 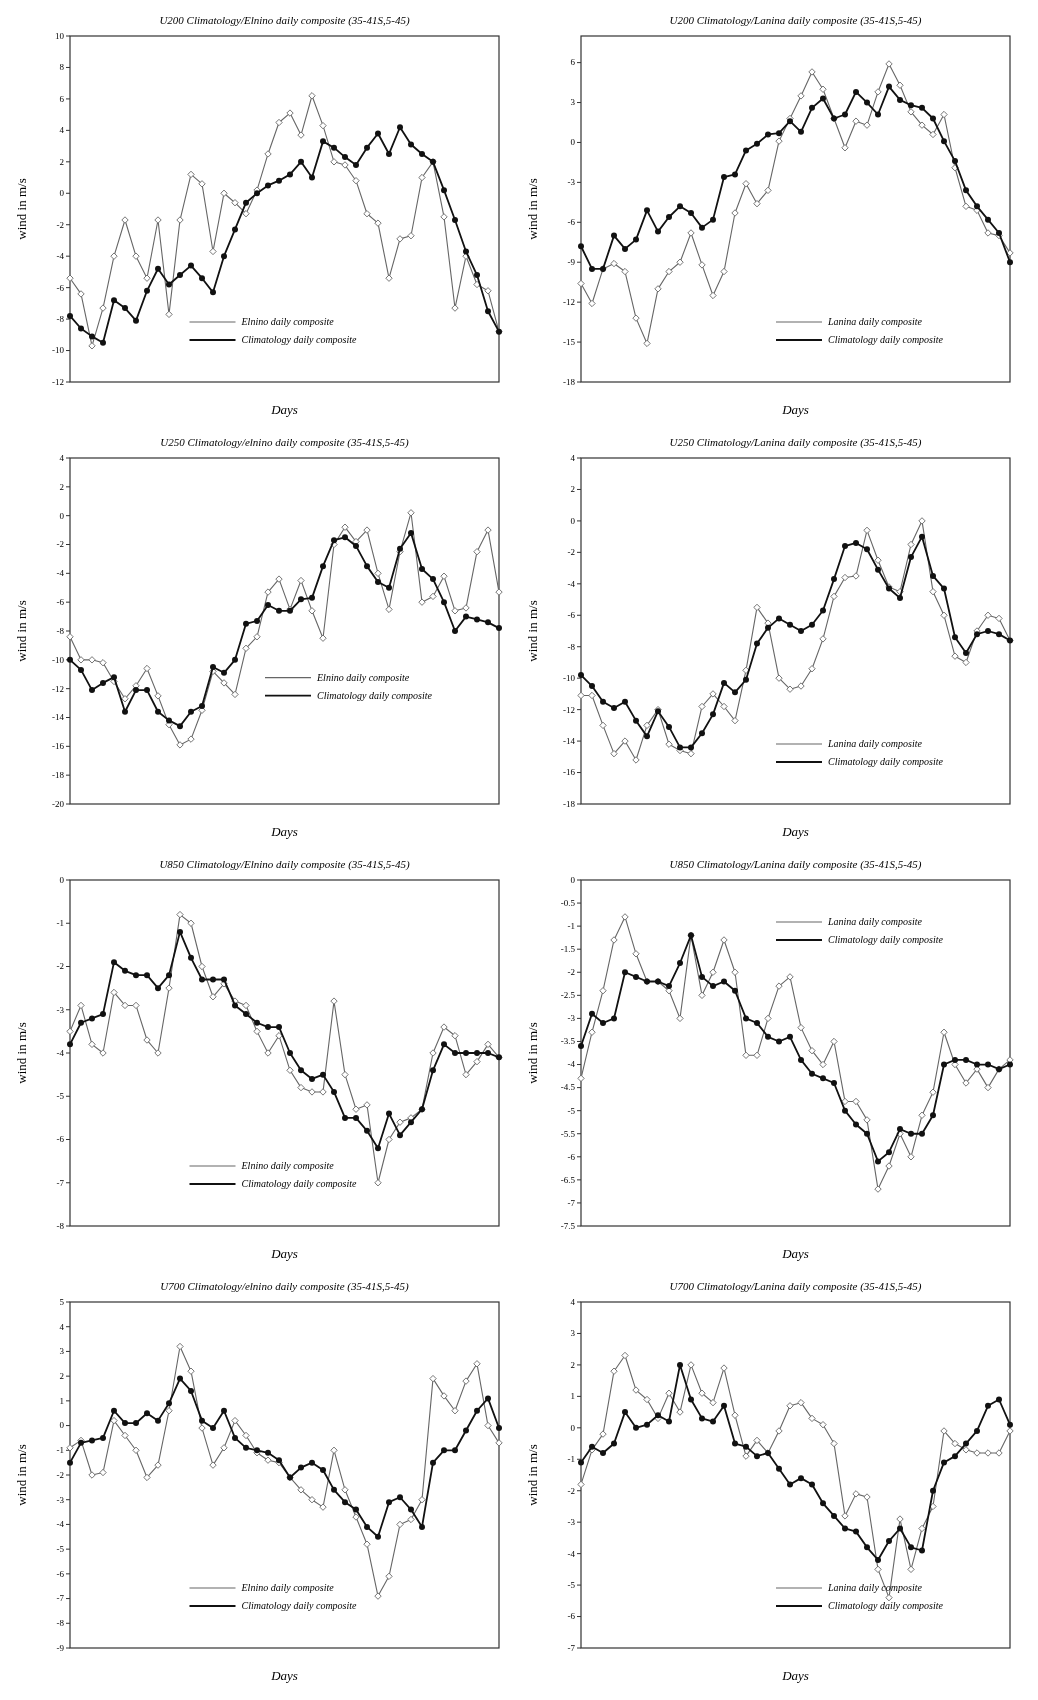 What do you see at coordinates (568, 1041) in the screenshot?
I see `y-tick-label: -3.5` at bounding box center [568, 1041].